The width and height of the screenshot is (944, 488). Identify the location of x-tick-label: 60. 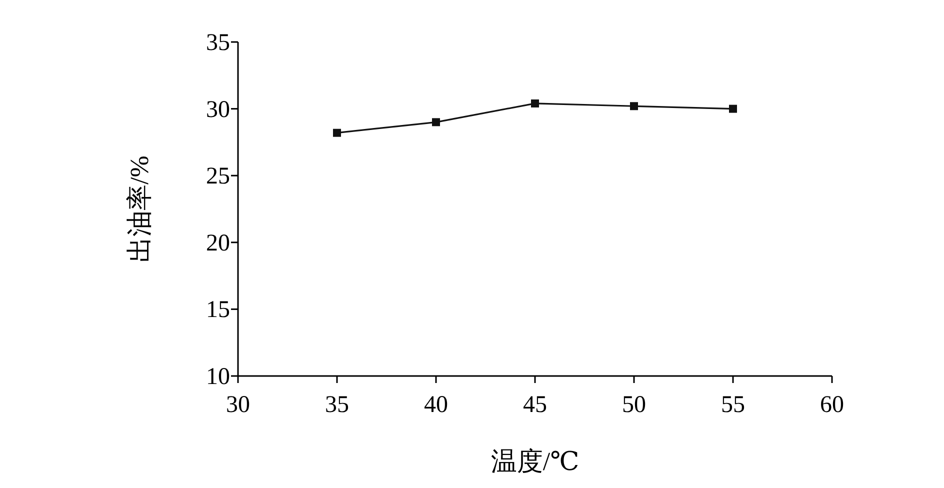
(832, 405).